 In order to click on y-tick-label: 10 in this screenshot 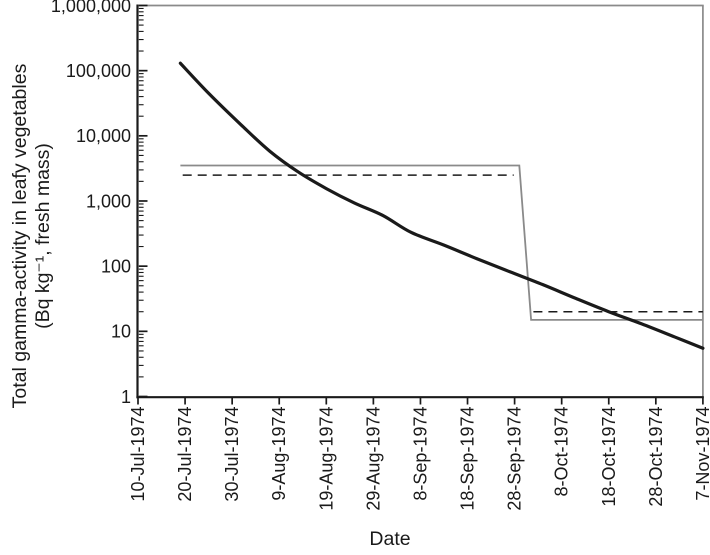, I will do `click(121, 332)`.